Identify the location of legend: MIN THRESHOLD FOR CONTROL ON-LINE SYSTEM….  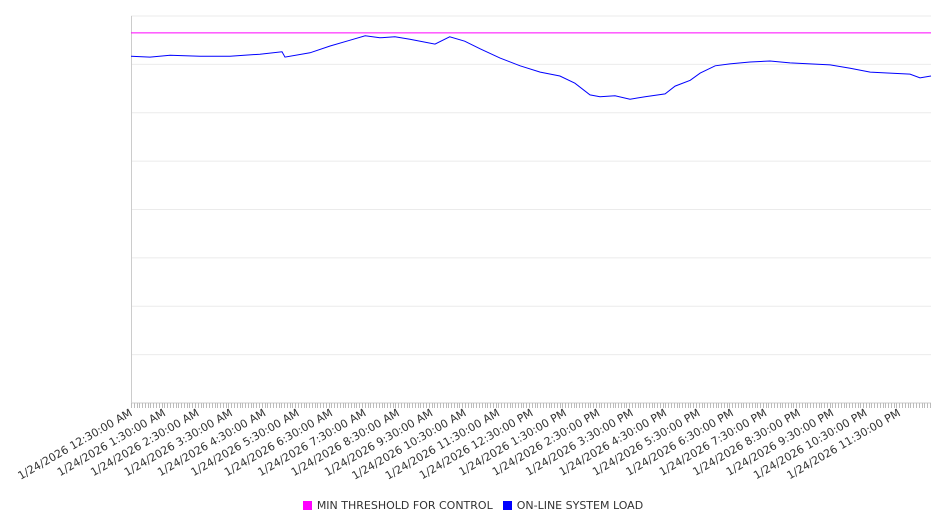
(473, 505).